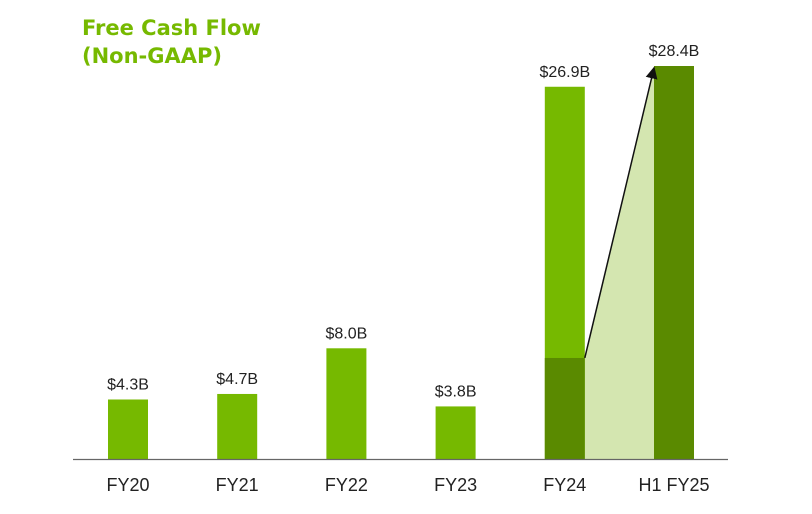 The height and width of the screenshot is (514, 812). Describe the element at coordinates (346, 403) in the screenshot. I see `bar-fy22` at that location.